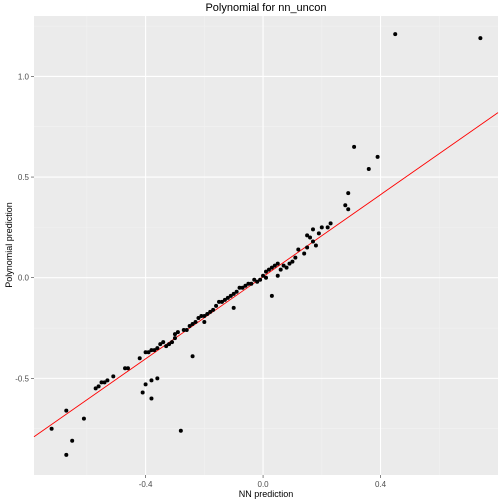  What do you see at coordinates (266, 494) in the screenshot?
I see `x-axis-title: NN prediction` at bounding box center [266, 494].